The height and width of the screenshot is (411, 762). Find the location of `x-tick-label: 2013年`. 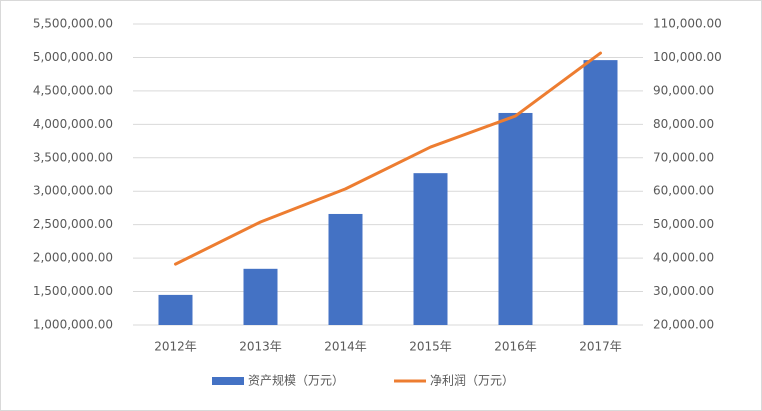

x-tick-label: 2013年 is located at coordinates (260, 347).